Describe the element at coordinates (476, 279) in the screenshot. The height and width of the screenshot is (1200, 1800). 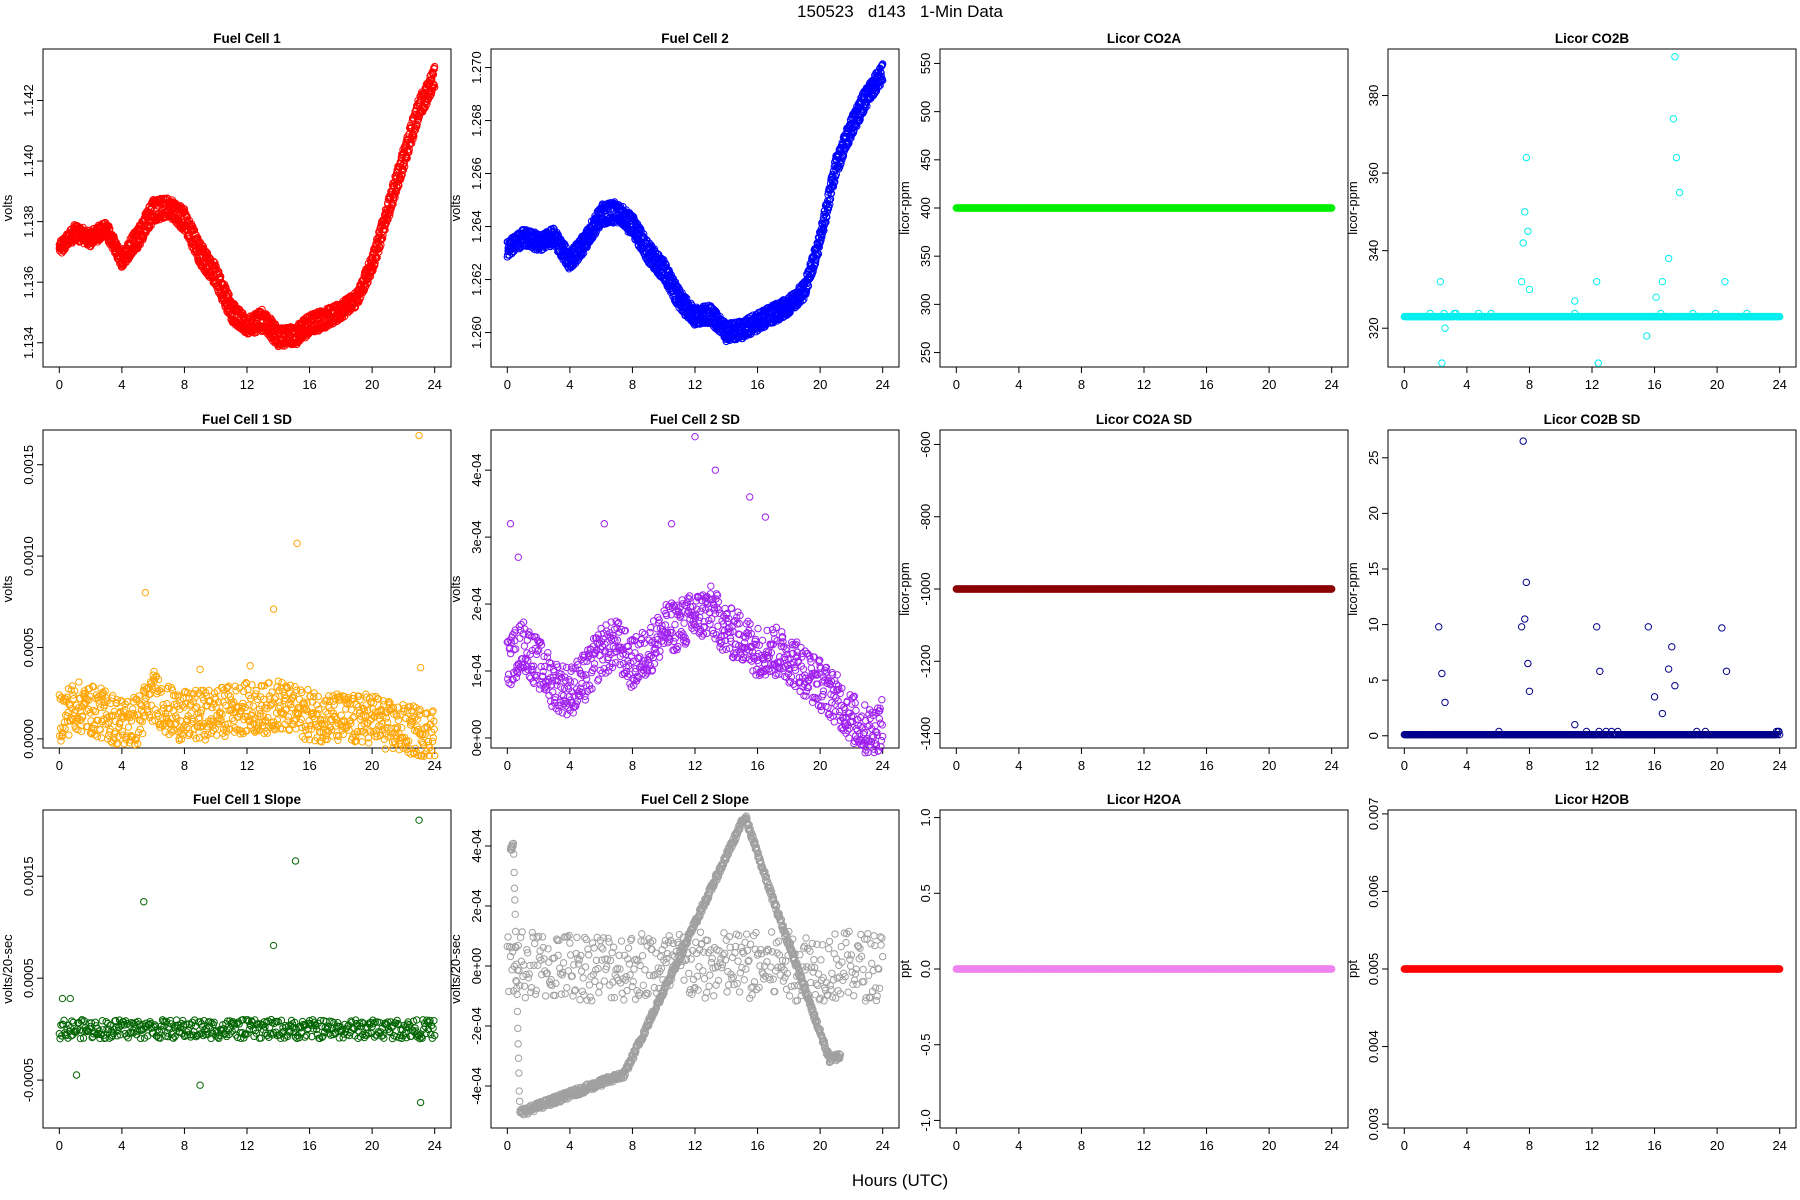
I see `y-tick-label: 1.262` at that location.